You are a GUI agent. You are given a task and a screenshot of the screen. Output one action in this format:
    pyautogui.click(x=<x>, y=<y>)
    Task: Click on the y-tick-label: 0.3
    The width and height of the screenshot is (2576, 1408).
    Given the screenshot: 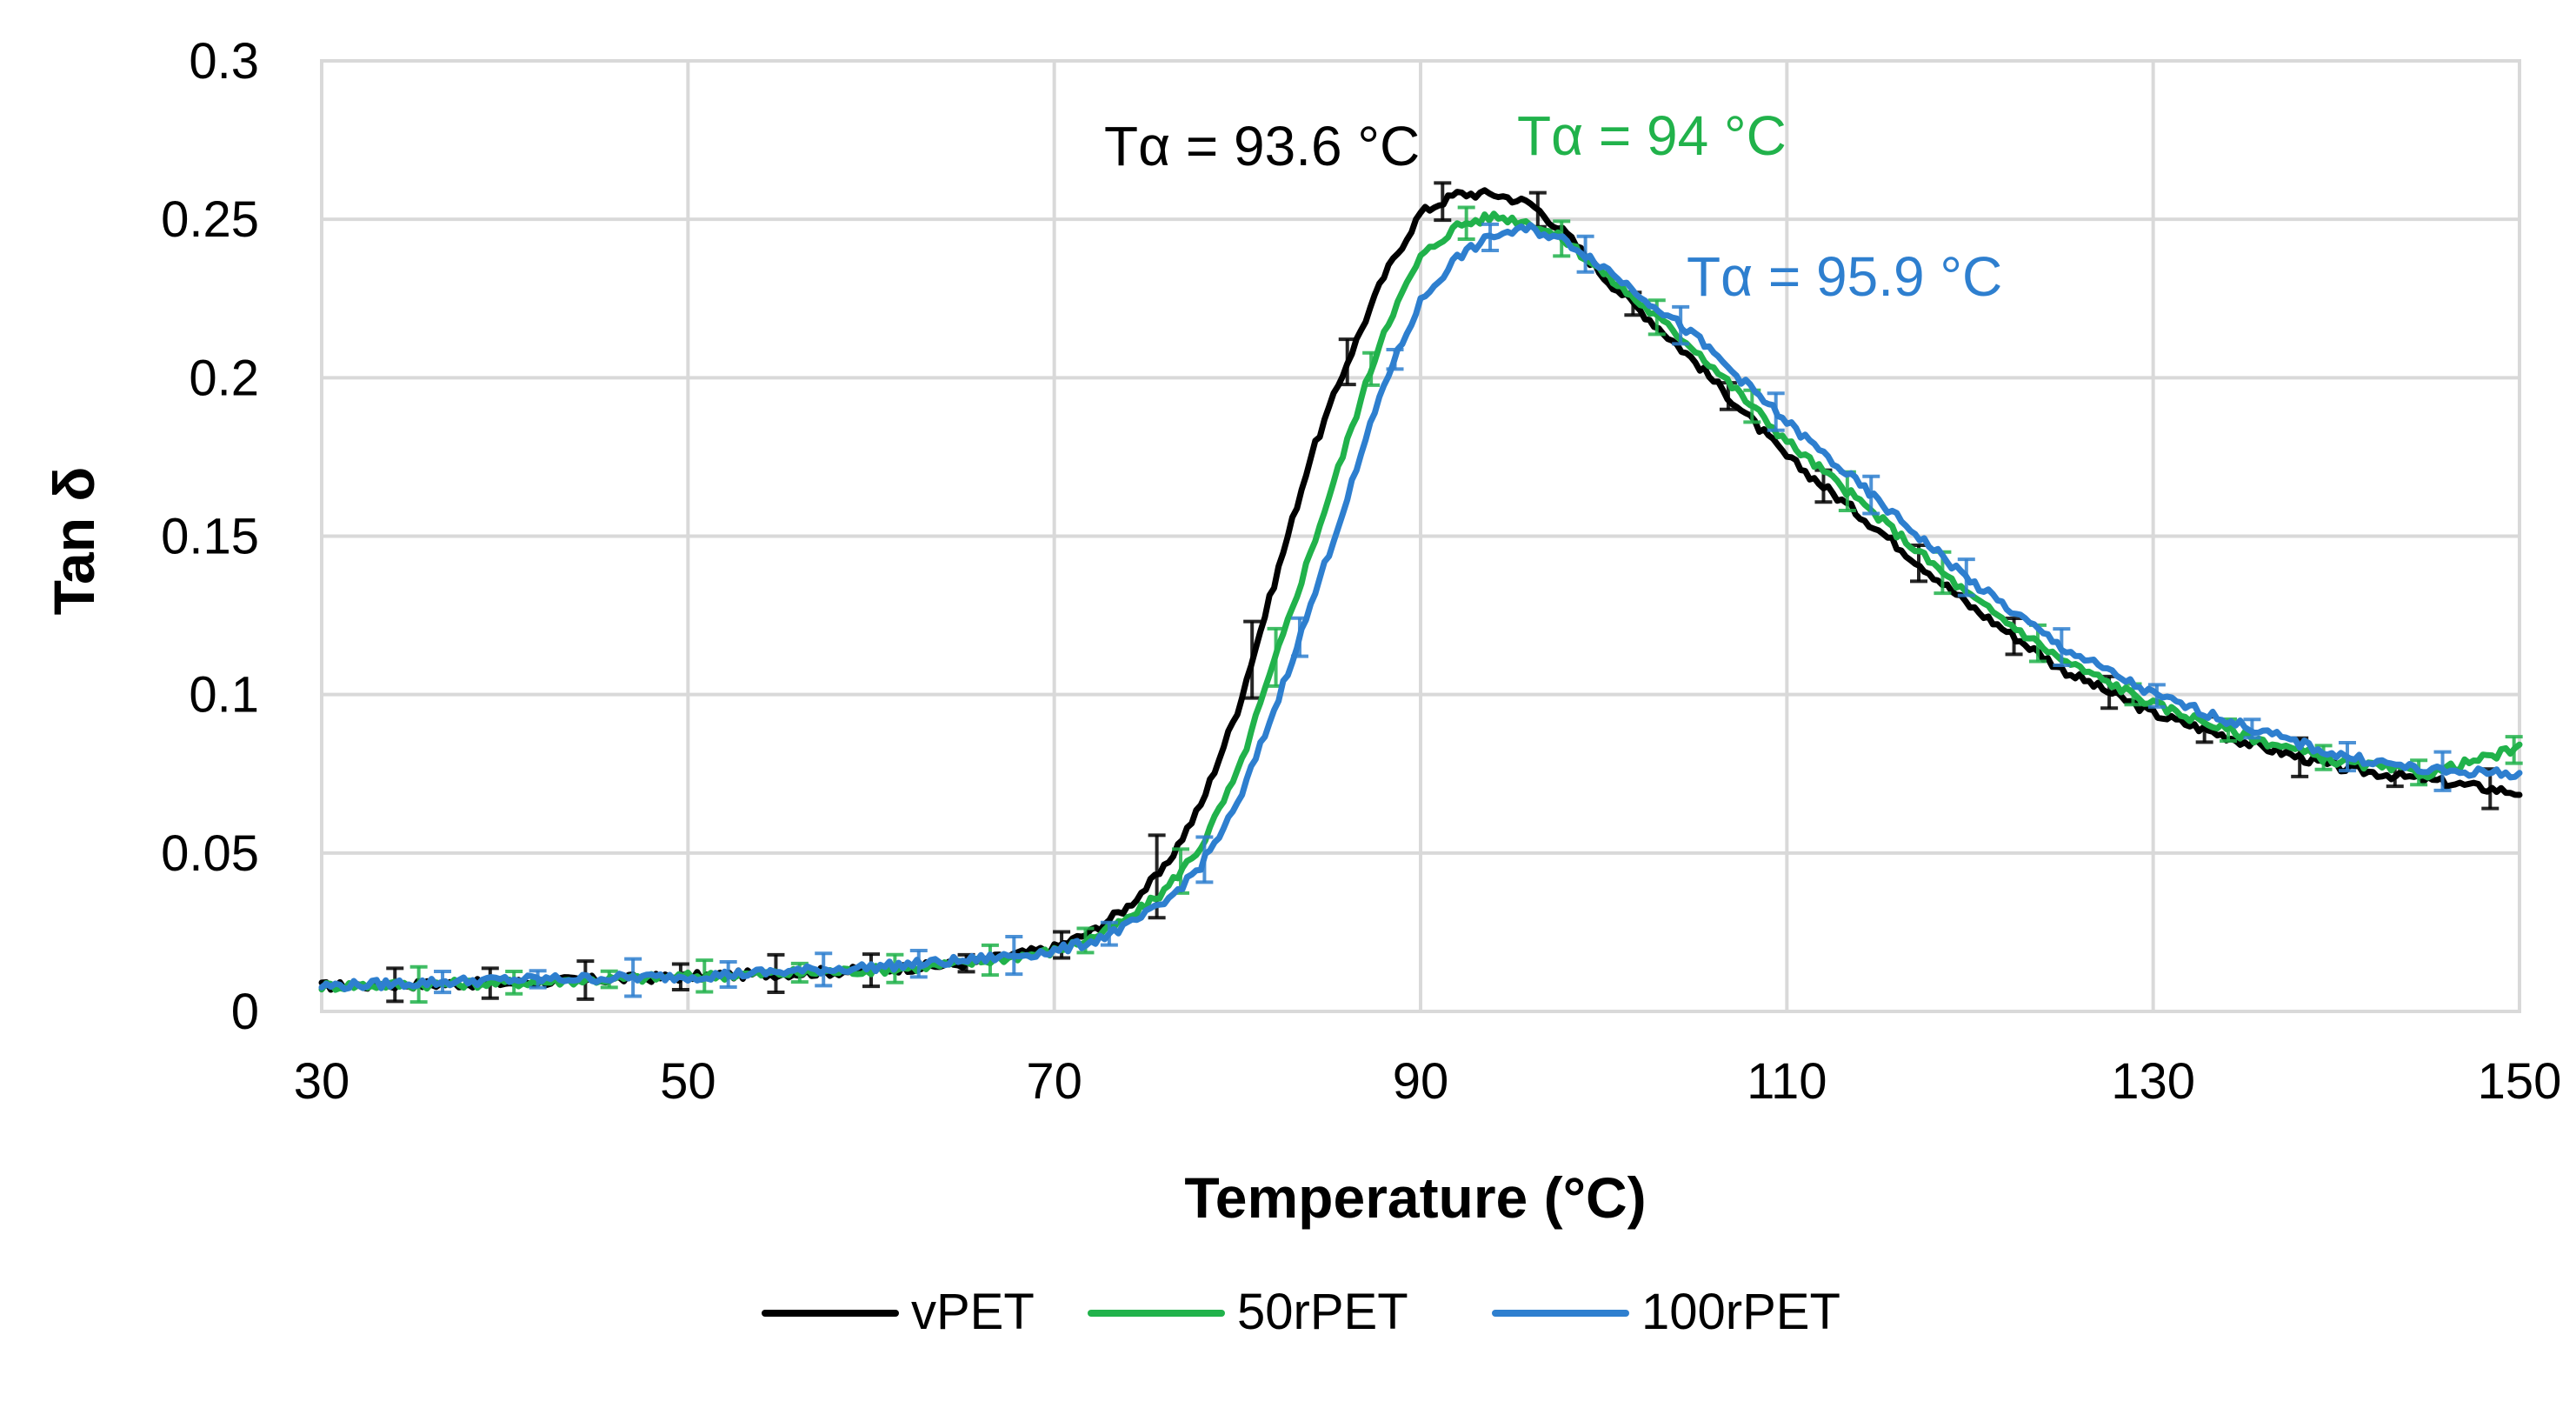 What is the action you would take?
    pyautogui.click(x=224, y=61)
    